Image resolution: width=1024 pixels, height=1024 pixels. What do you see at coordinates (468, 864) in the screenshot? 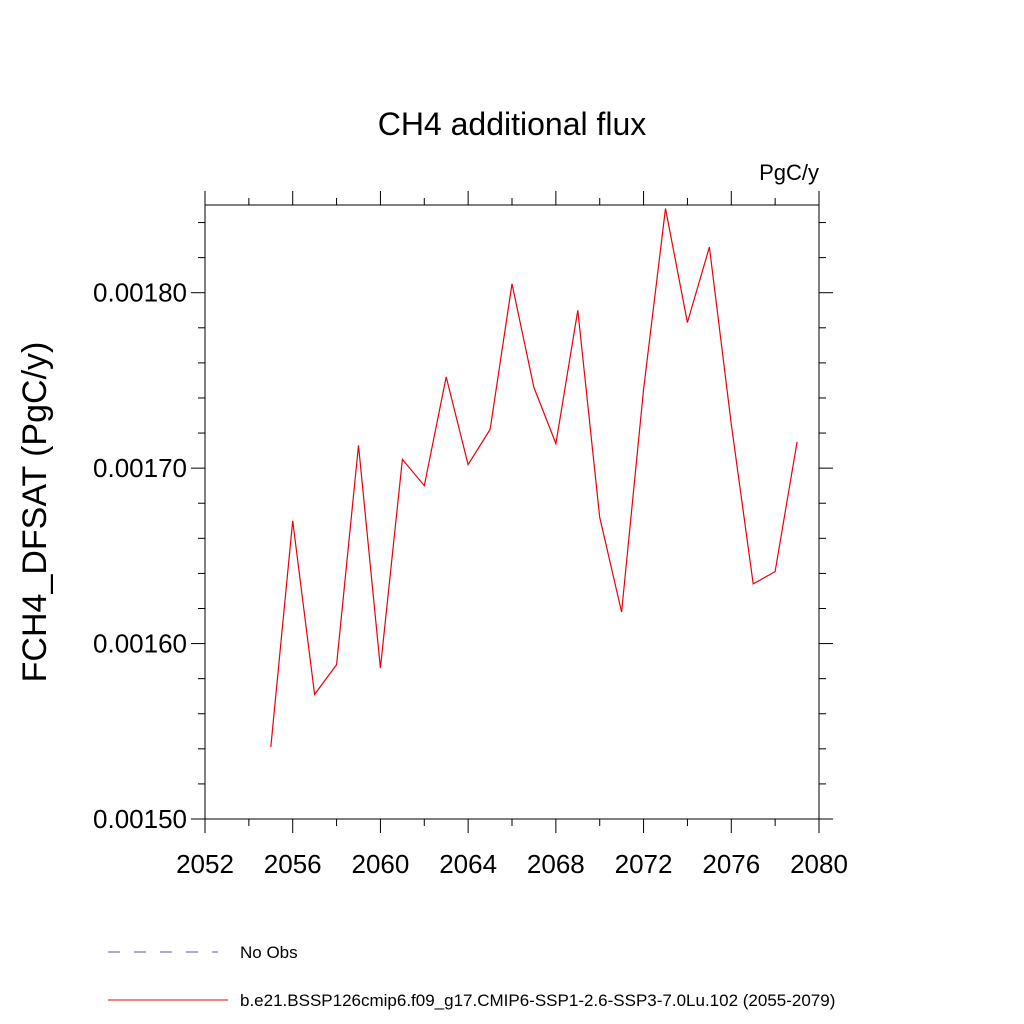
I see `x-tick-label: 2064` at bounding box center [468, 864].